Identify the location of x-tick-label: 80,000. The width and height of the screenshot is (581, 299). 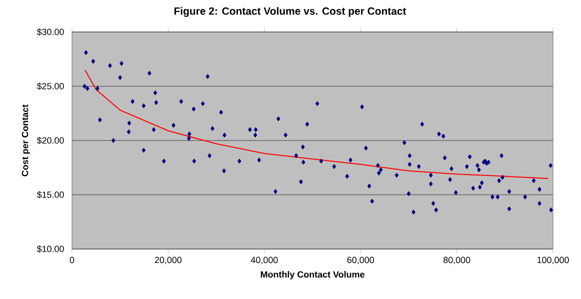
(456, 260).